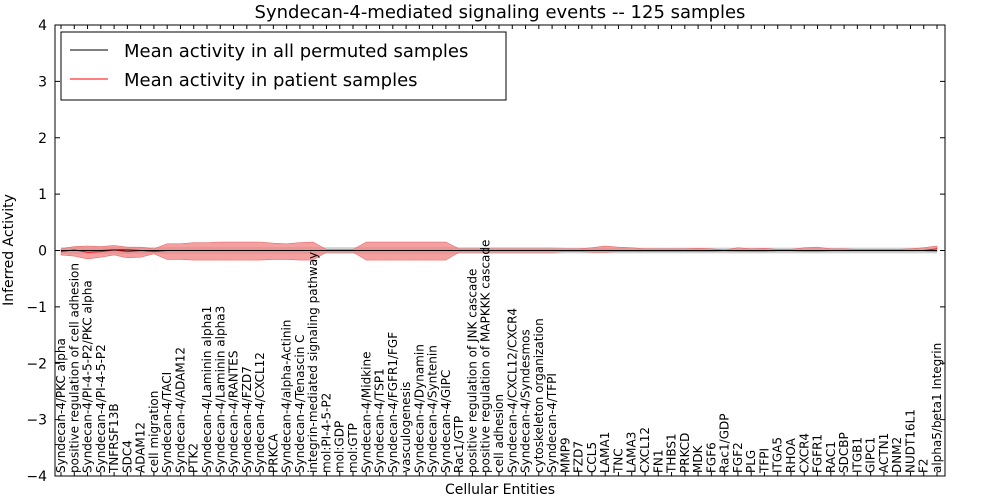  Describe the element at coordinates (526, 401) in the screenshot. I see `x-tick-label: Syndecan-4/Syndesmos` at that location.